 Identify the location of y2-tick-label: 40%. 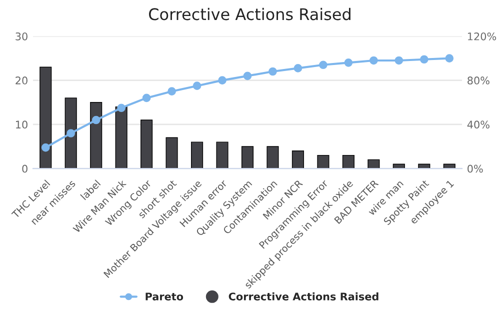
(478, 124).